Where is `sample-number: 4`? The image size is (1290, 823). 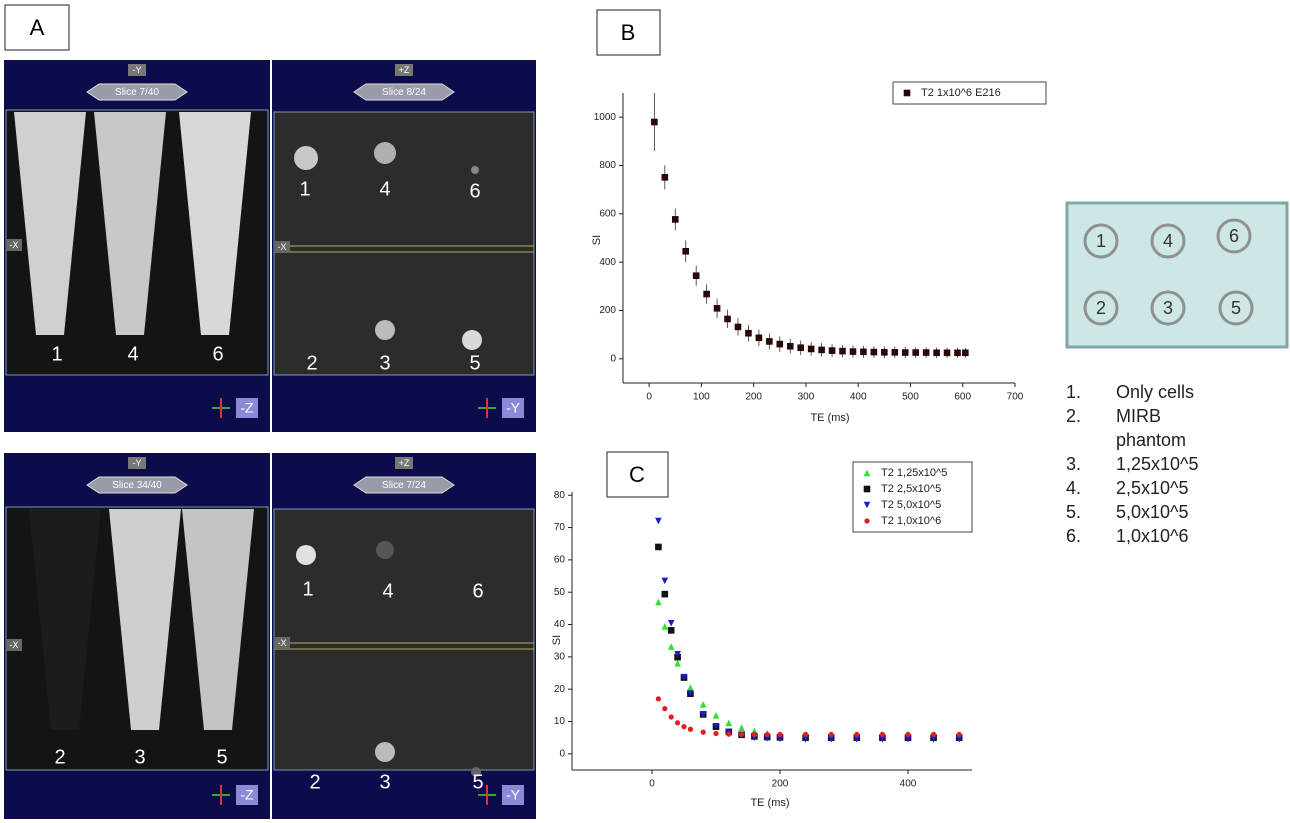
sample-number: 4 is located at coordinates (384, 189).